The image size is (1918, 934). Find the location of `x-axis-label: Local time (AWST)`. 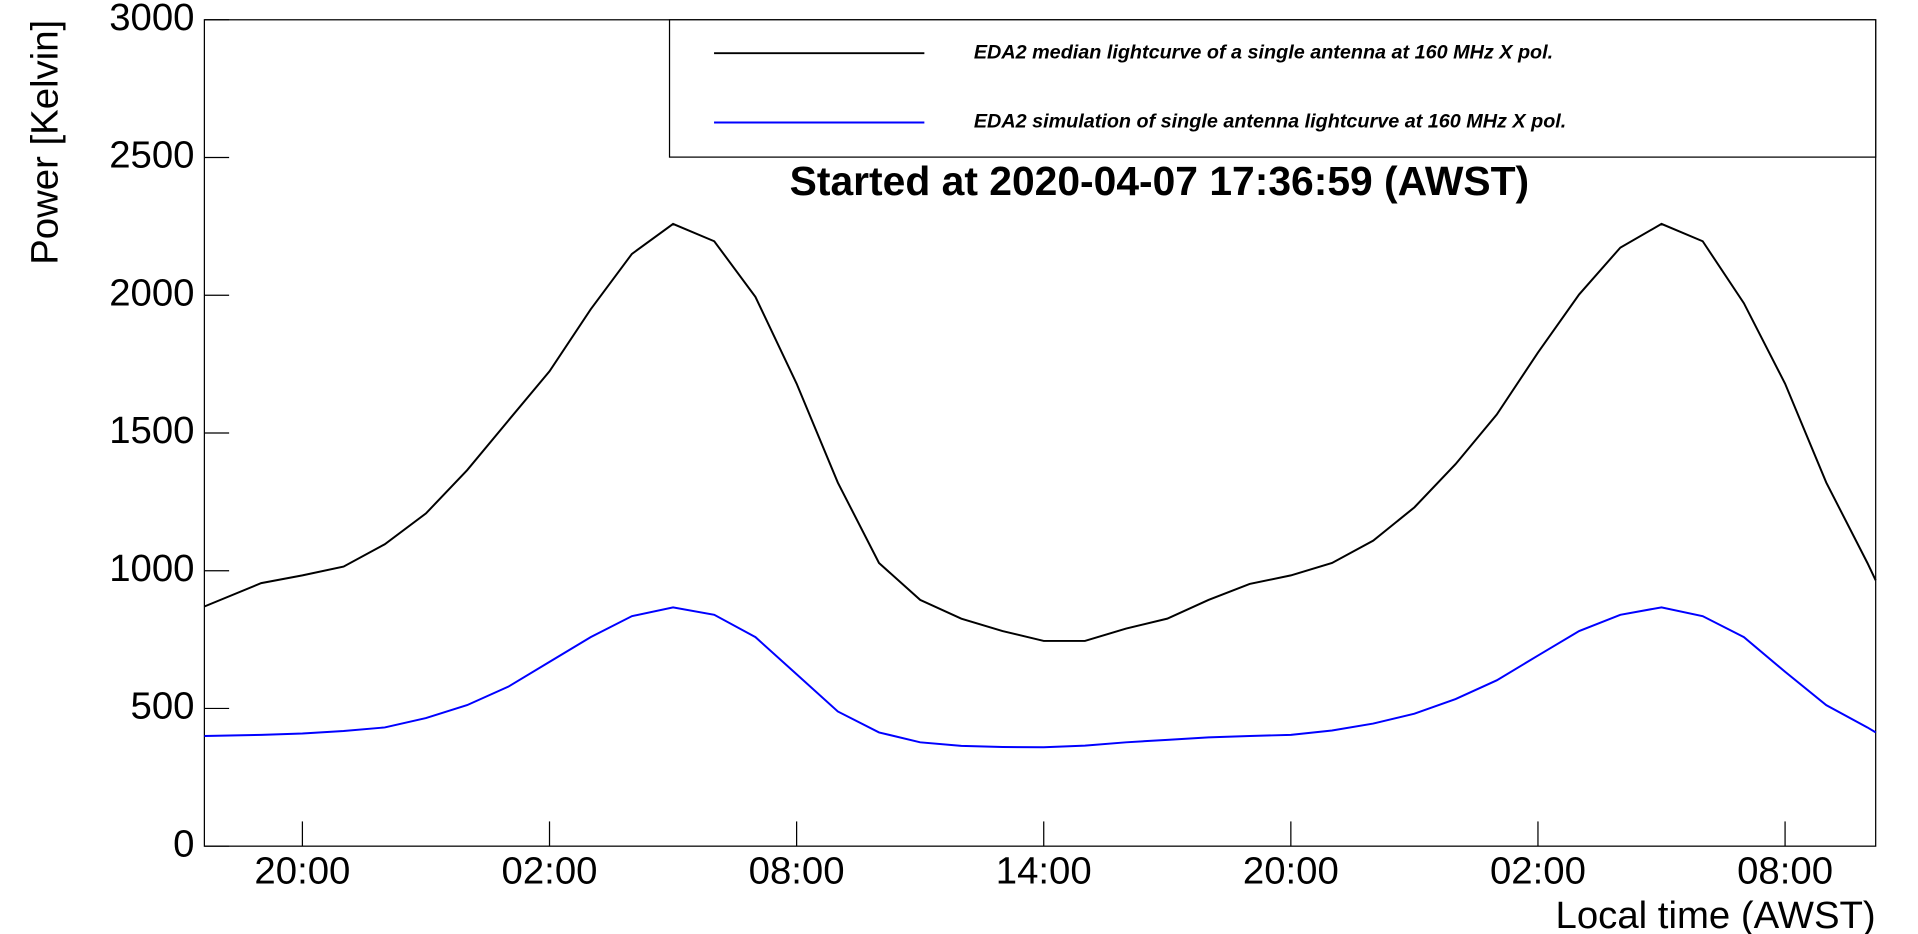

x-axis-label: Local time (AWST) is located at coordinates (1716, 914).